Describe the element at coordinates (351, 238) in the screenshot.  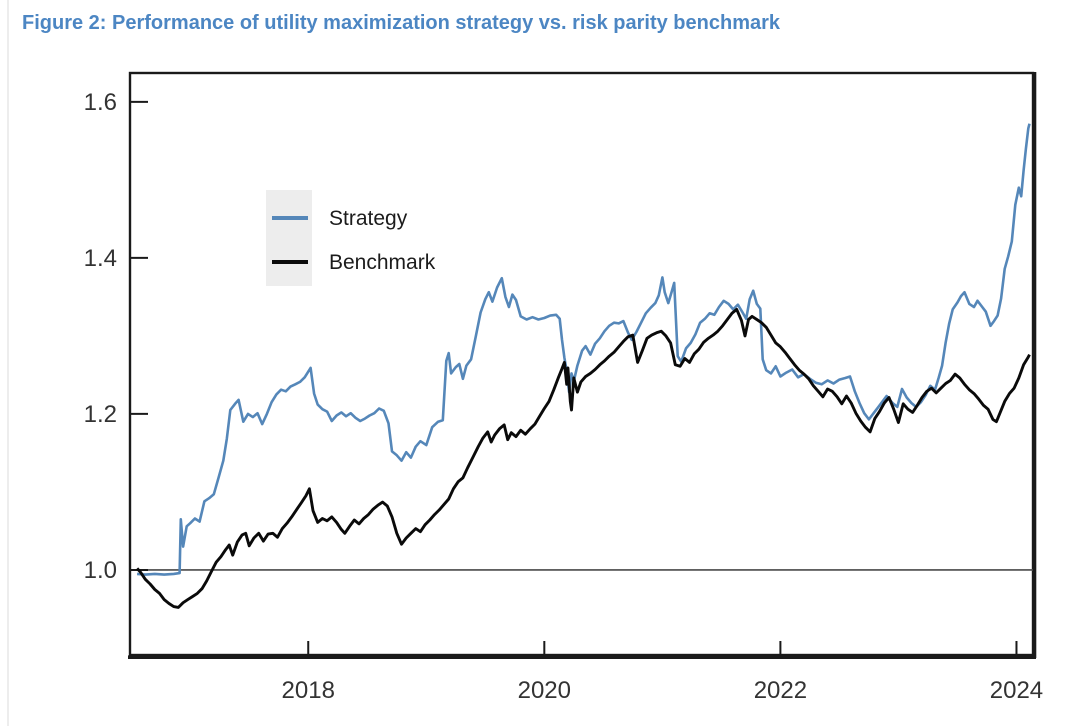
I see `legend: Strategy Benchmark` at that location.